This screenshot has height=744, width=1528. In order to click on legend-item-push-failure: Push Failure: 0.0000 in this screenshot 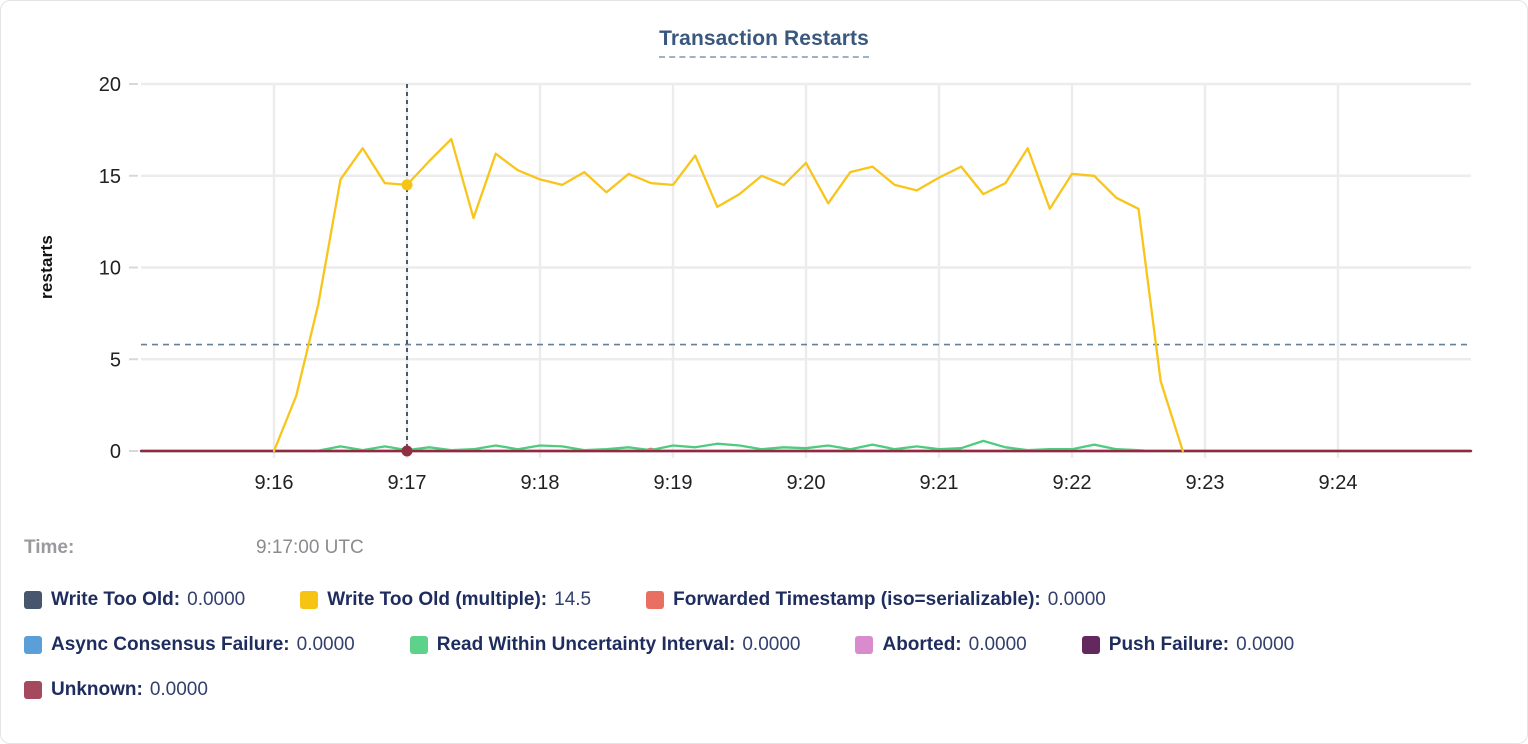, I will do `click(1188, 645)`.